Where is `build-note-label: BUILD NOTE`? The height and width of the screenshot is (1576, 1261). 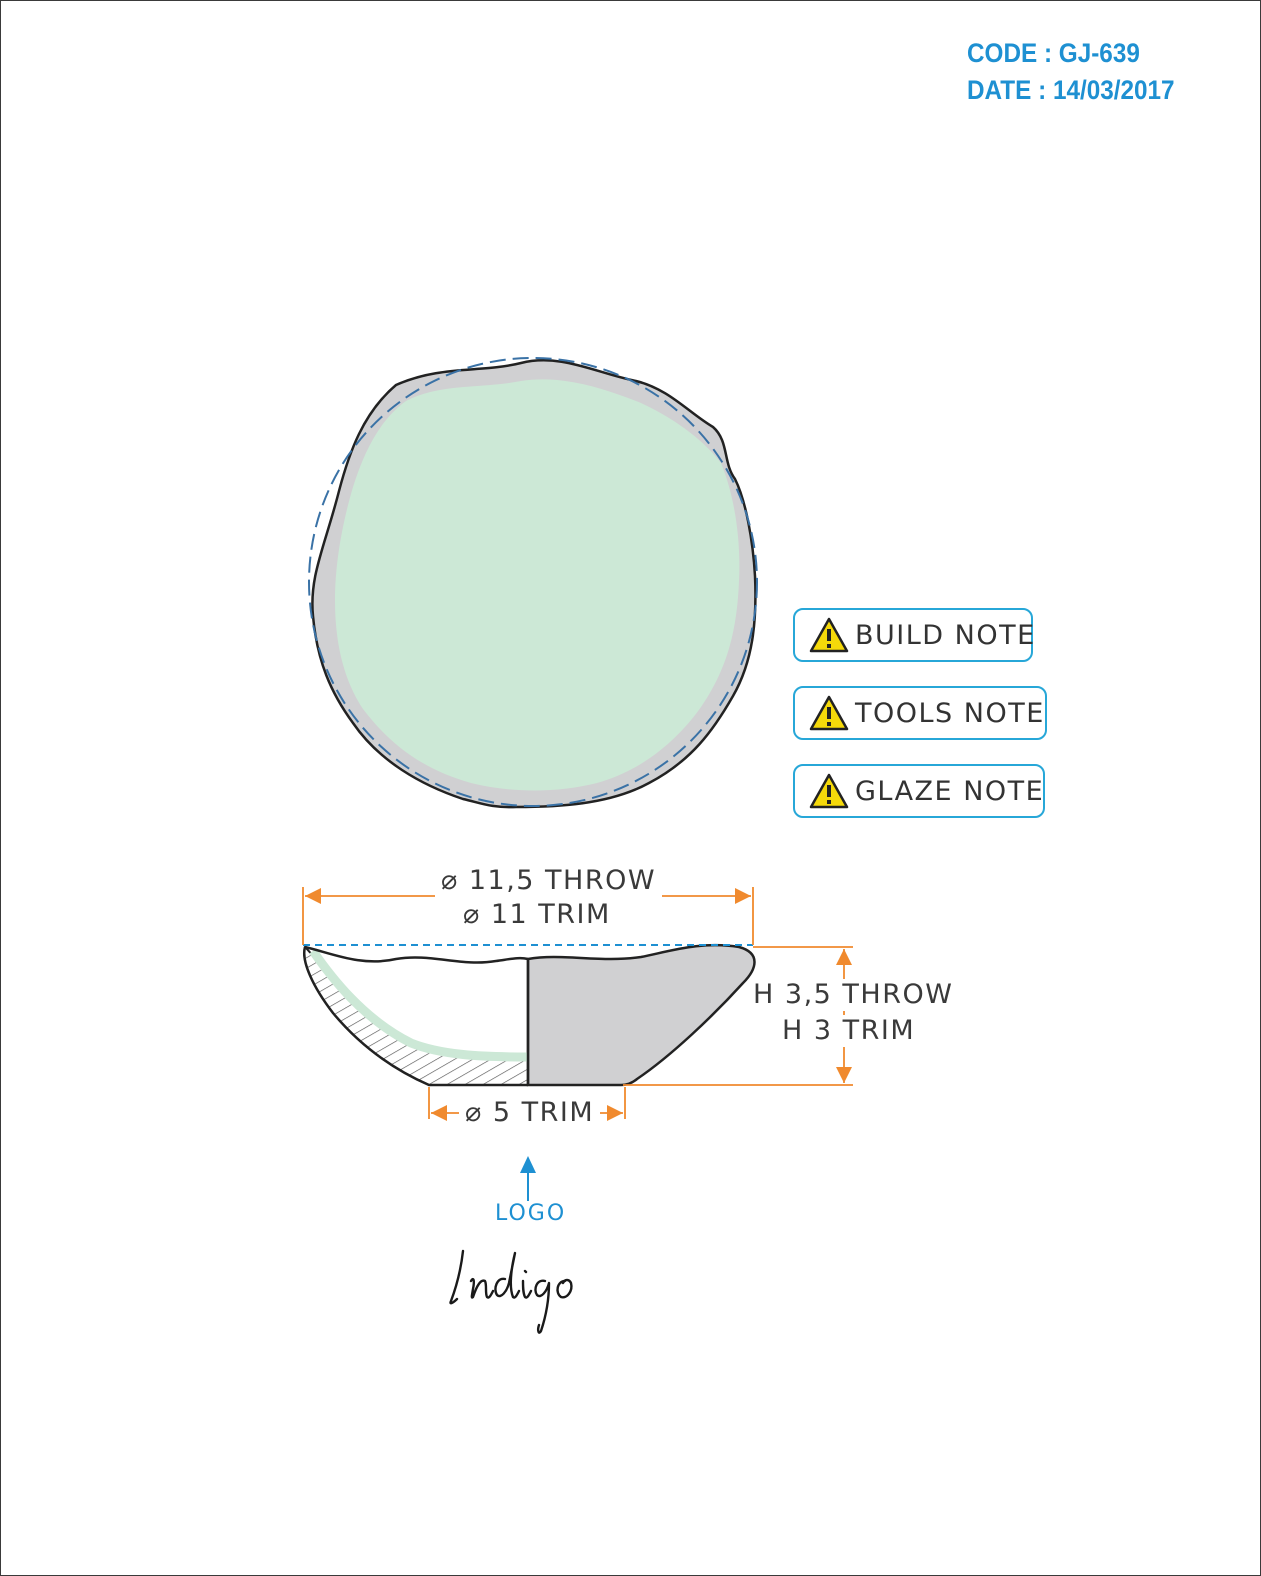
build-note-label: BUILD NOTE is located at coordinates (945, 635).